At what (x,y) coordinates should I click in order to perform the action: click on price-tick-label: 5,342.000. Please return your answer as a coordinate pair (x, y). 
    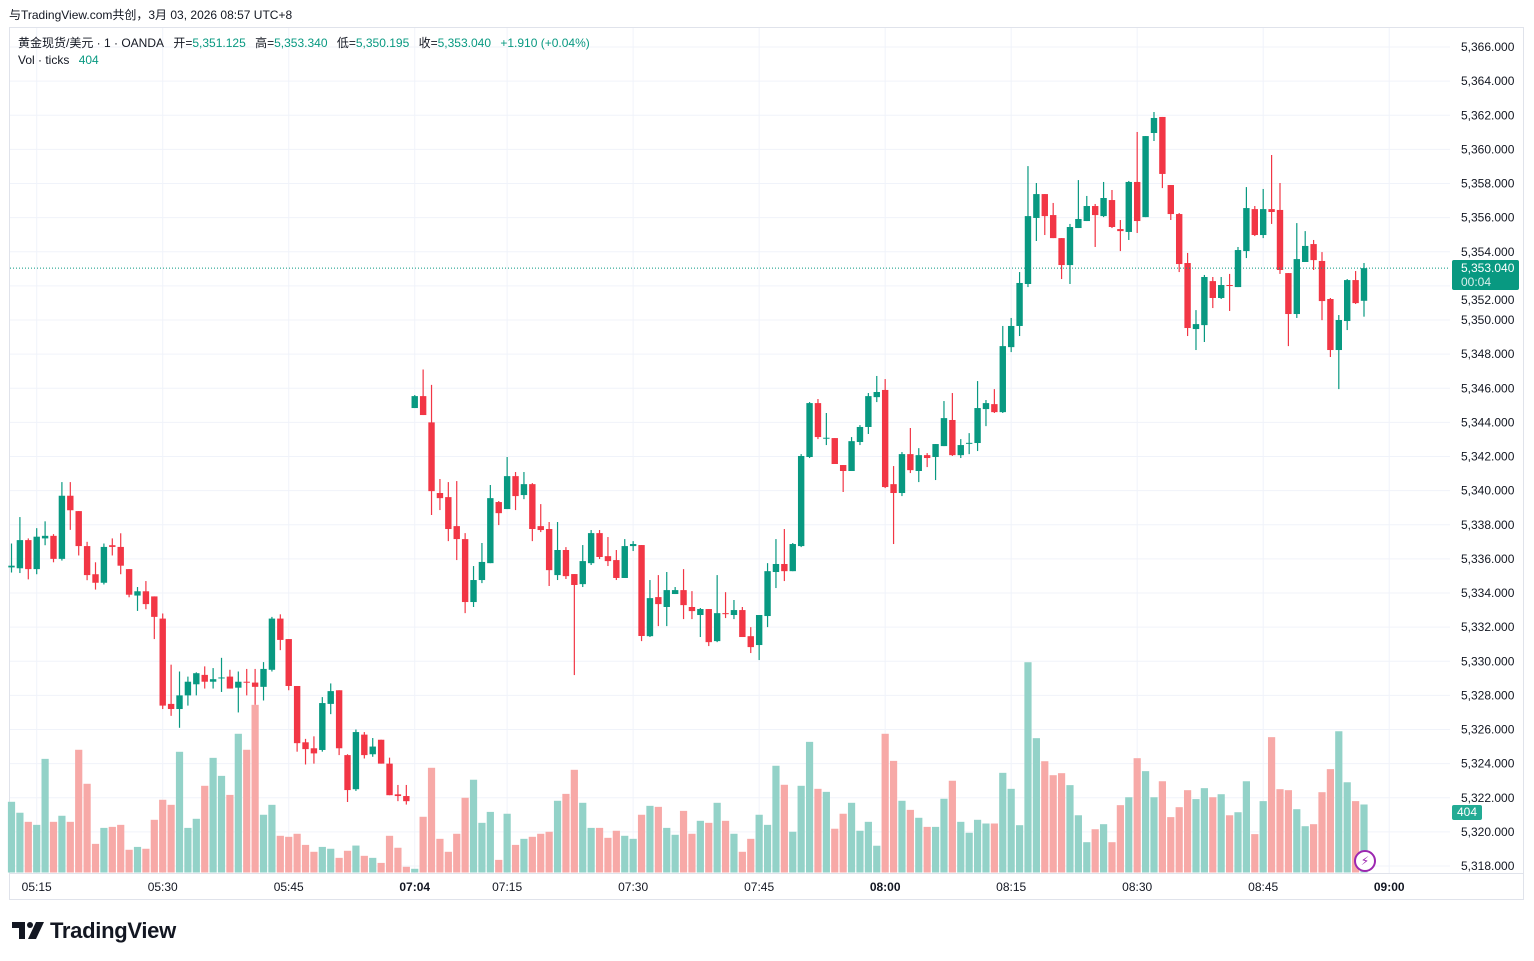
    Looking at the image, I should click on (1488, 457).